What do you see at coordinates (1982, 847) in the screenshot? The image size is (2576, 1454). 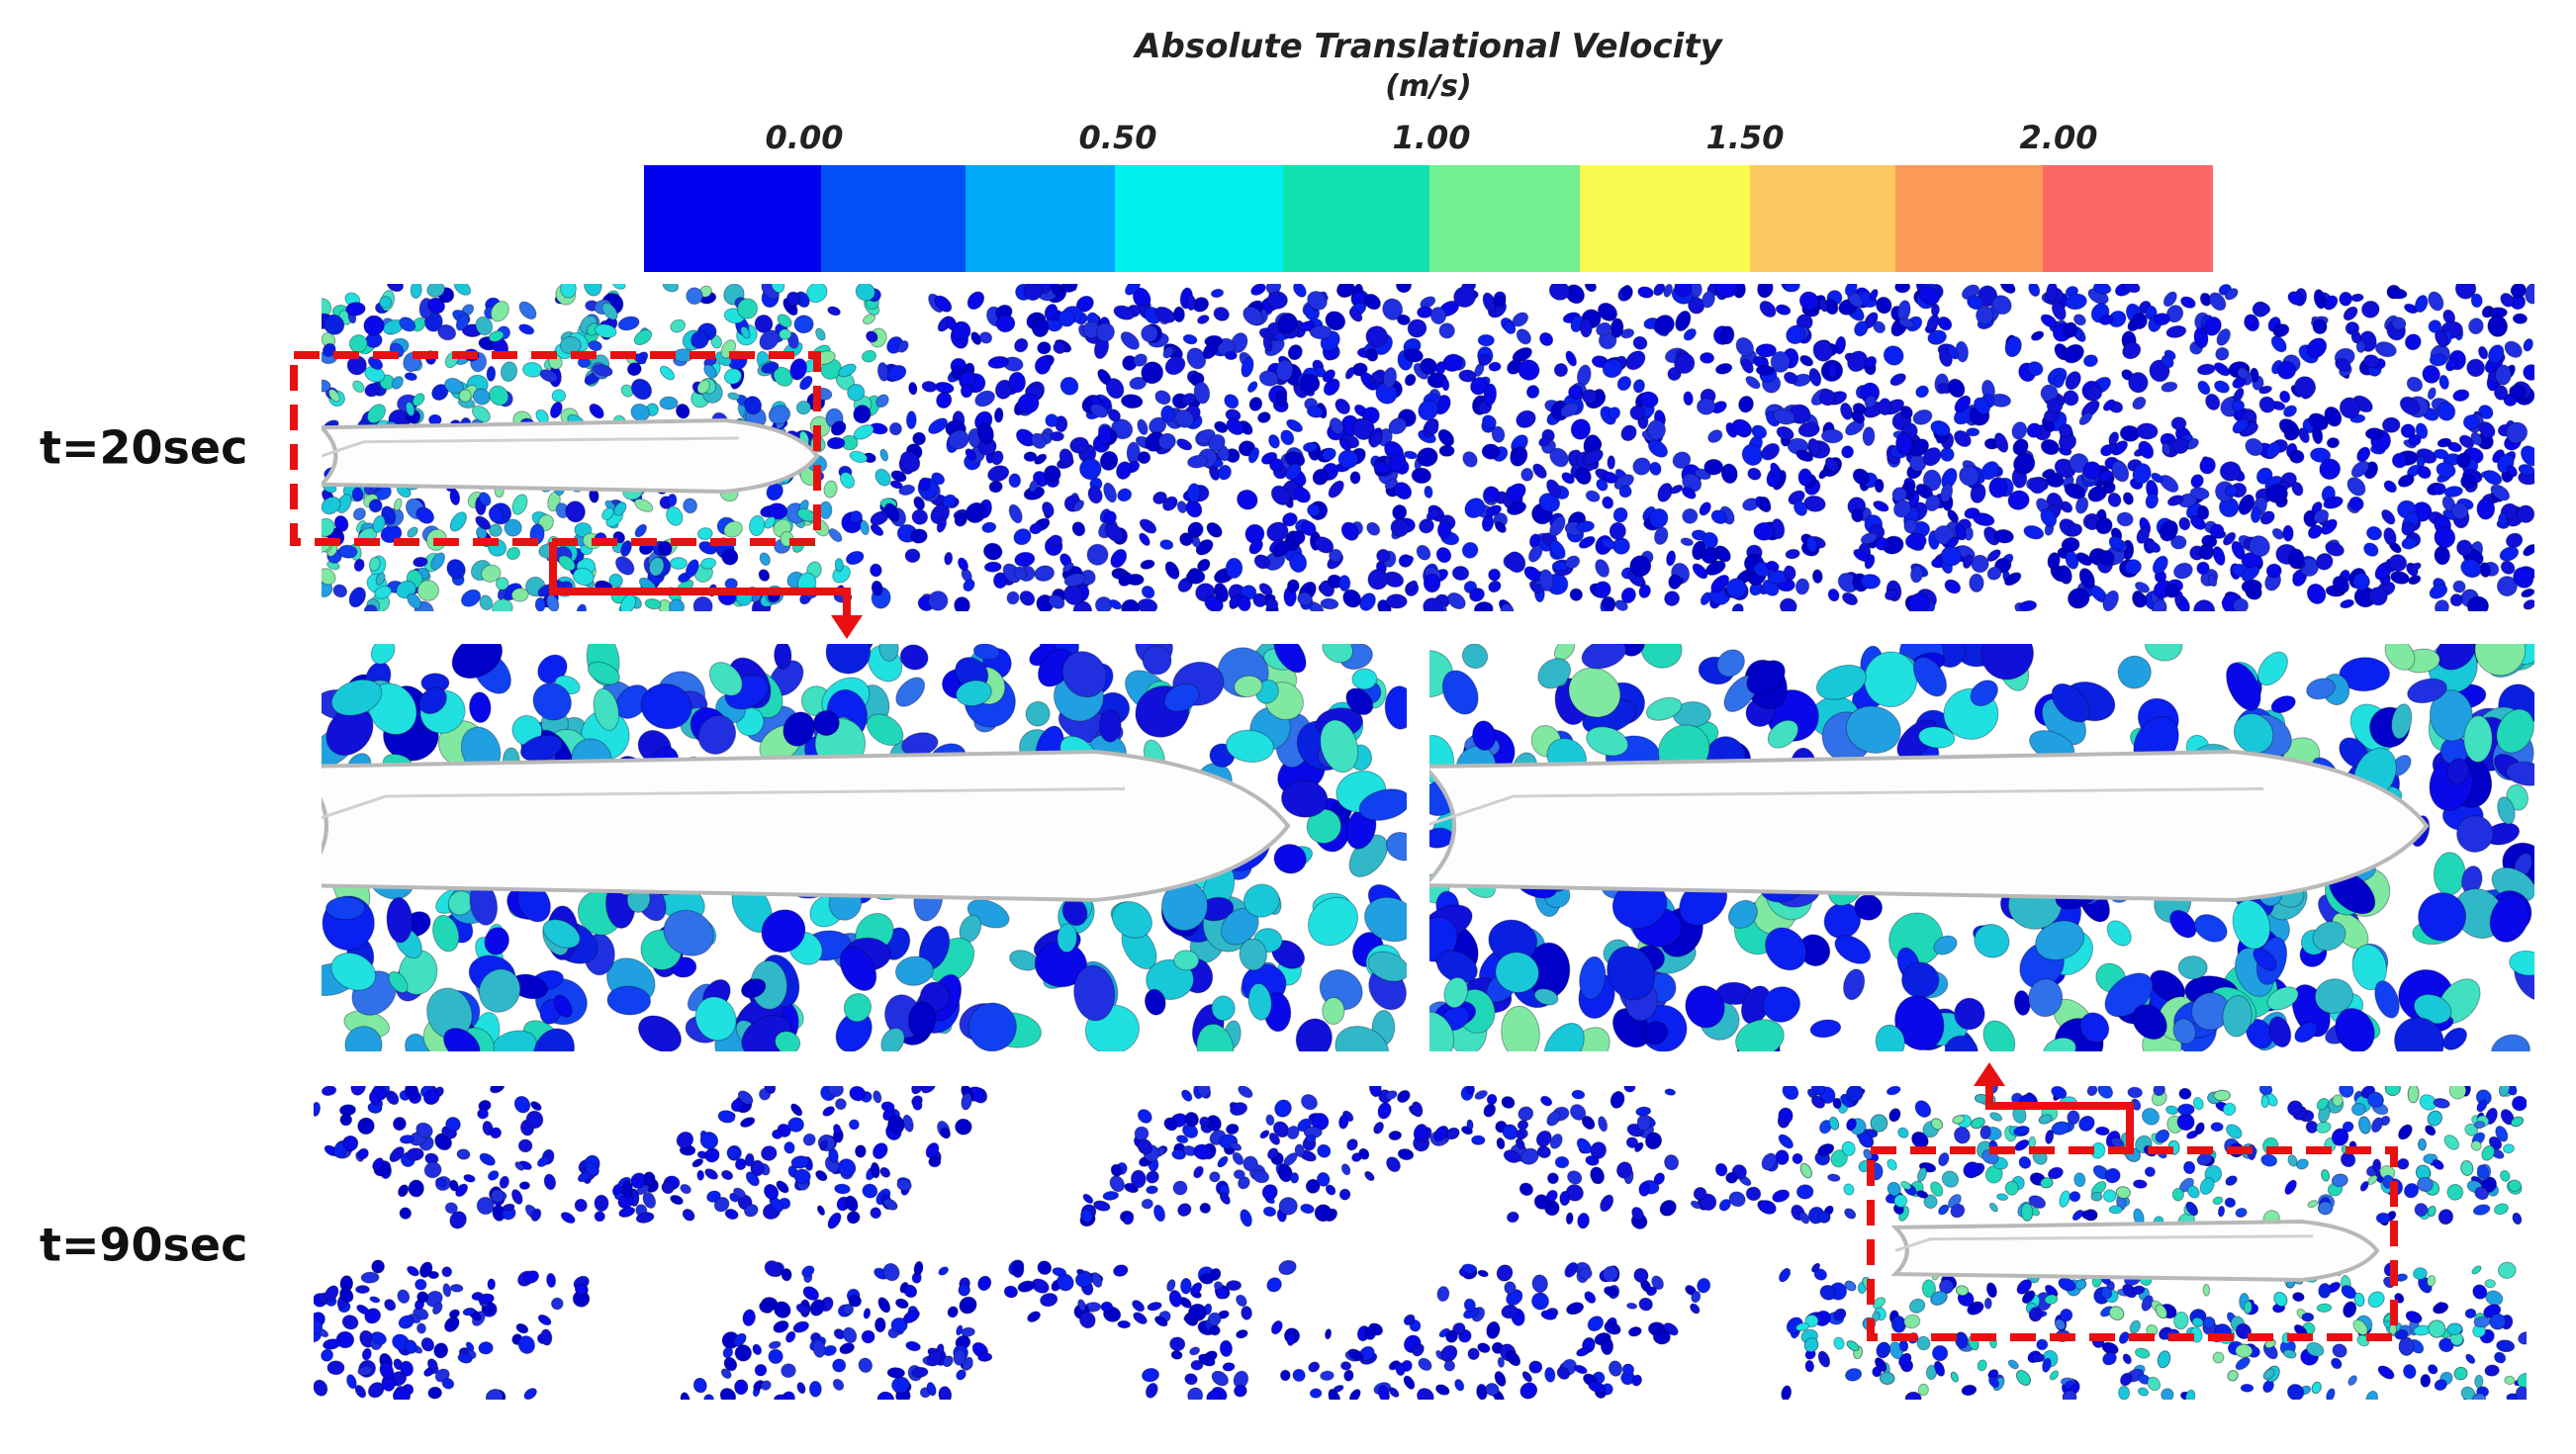 I see `zoom-right` at bounding box center [1982, 847].